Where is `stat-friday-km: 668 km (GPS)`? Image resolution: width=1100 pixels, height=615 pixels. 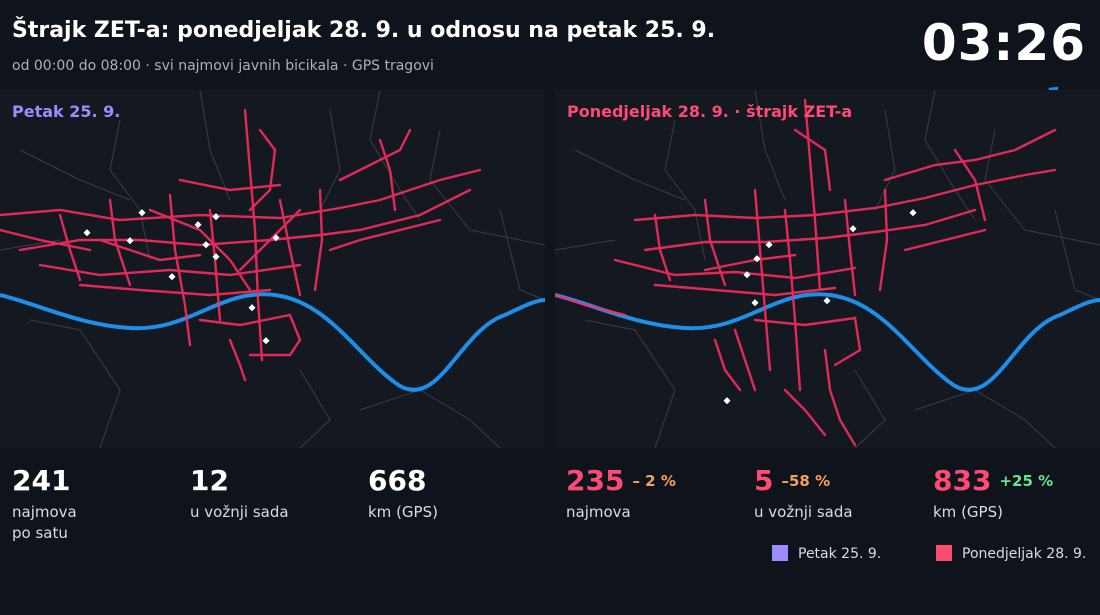 stat-friday-km: 668 km (GPS) is located at coordinates (403, 494).